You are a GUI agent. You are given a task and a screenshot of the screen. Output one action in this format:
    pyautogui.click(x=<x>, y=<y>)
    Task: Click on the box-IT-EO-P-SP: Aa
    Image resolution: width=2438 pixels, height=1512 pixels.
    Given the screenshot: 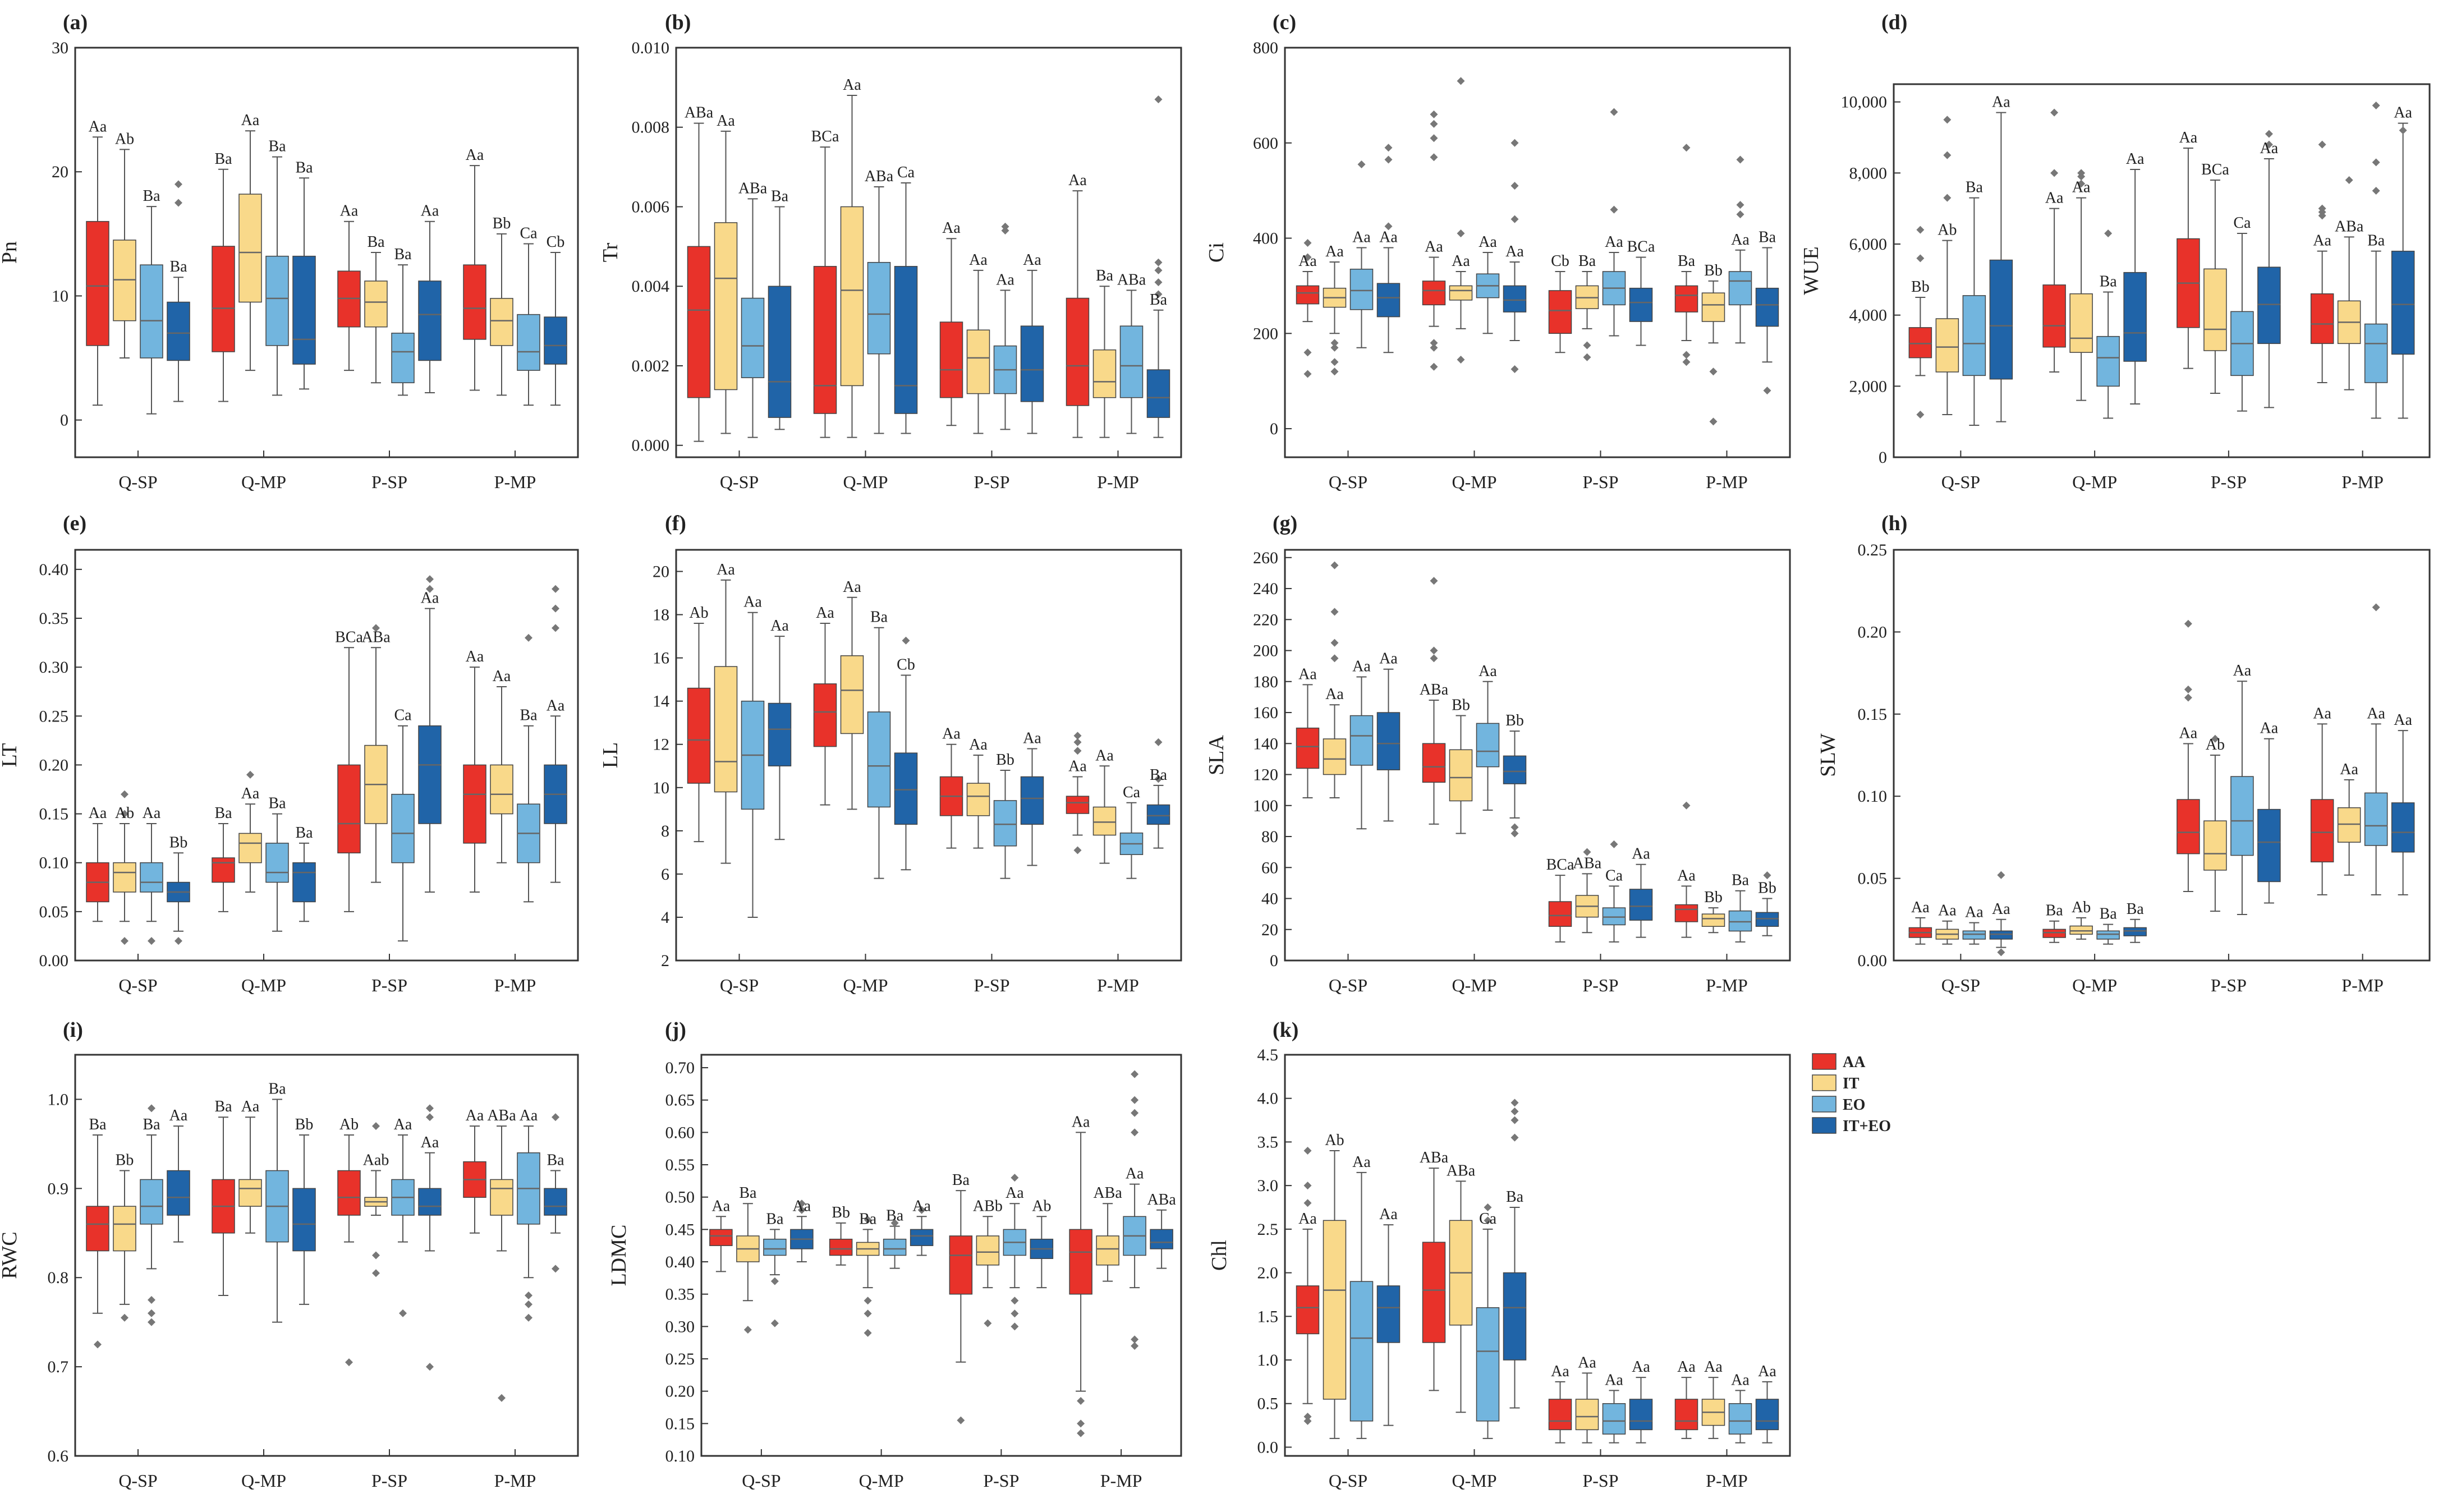 What is the action you would take?
    pyautogui.click(x=430, y=1237)
    